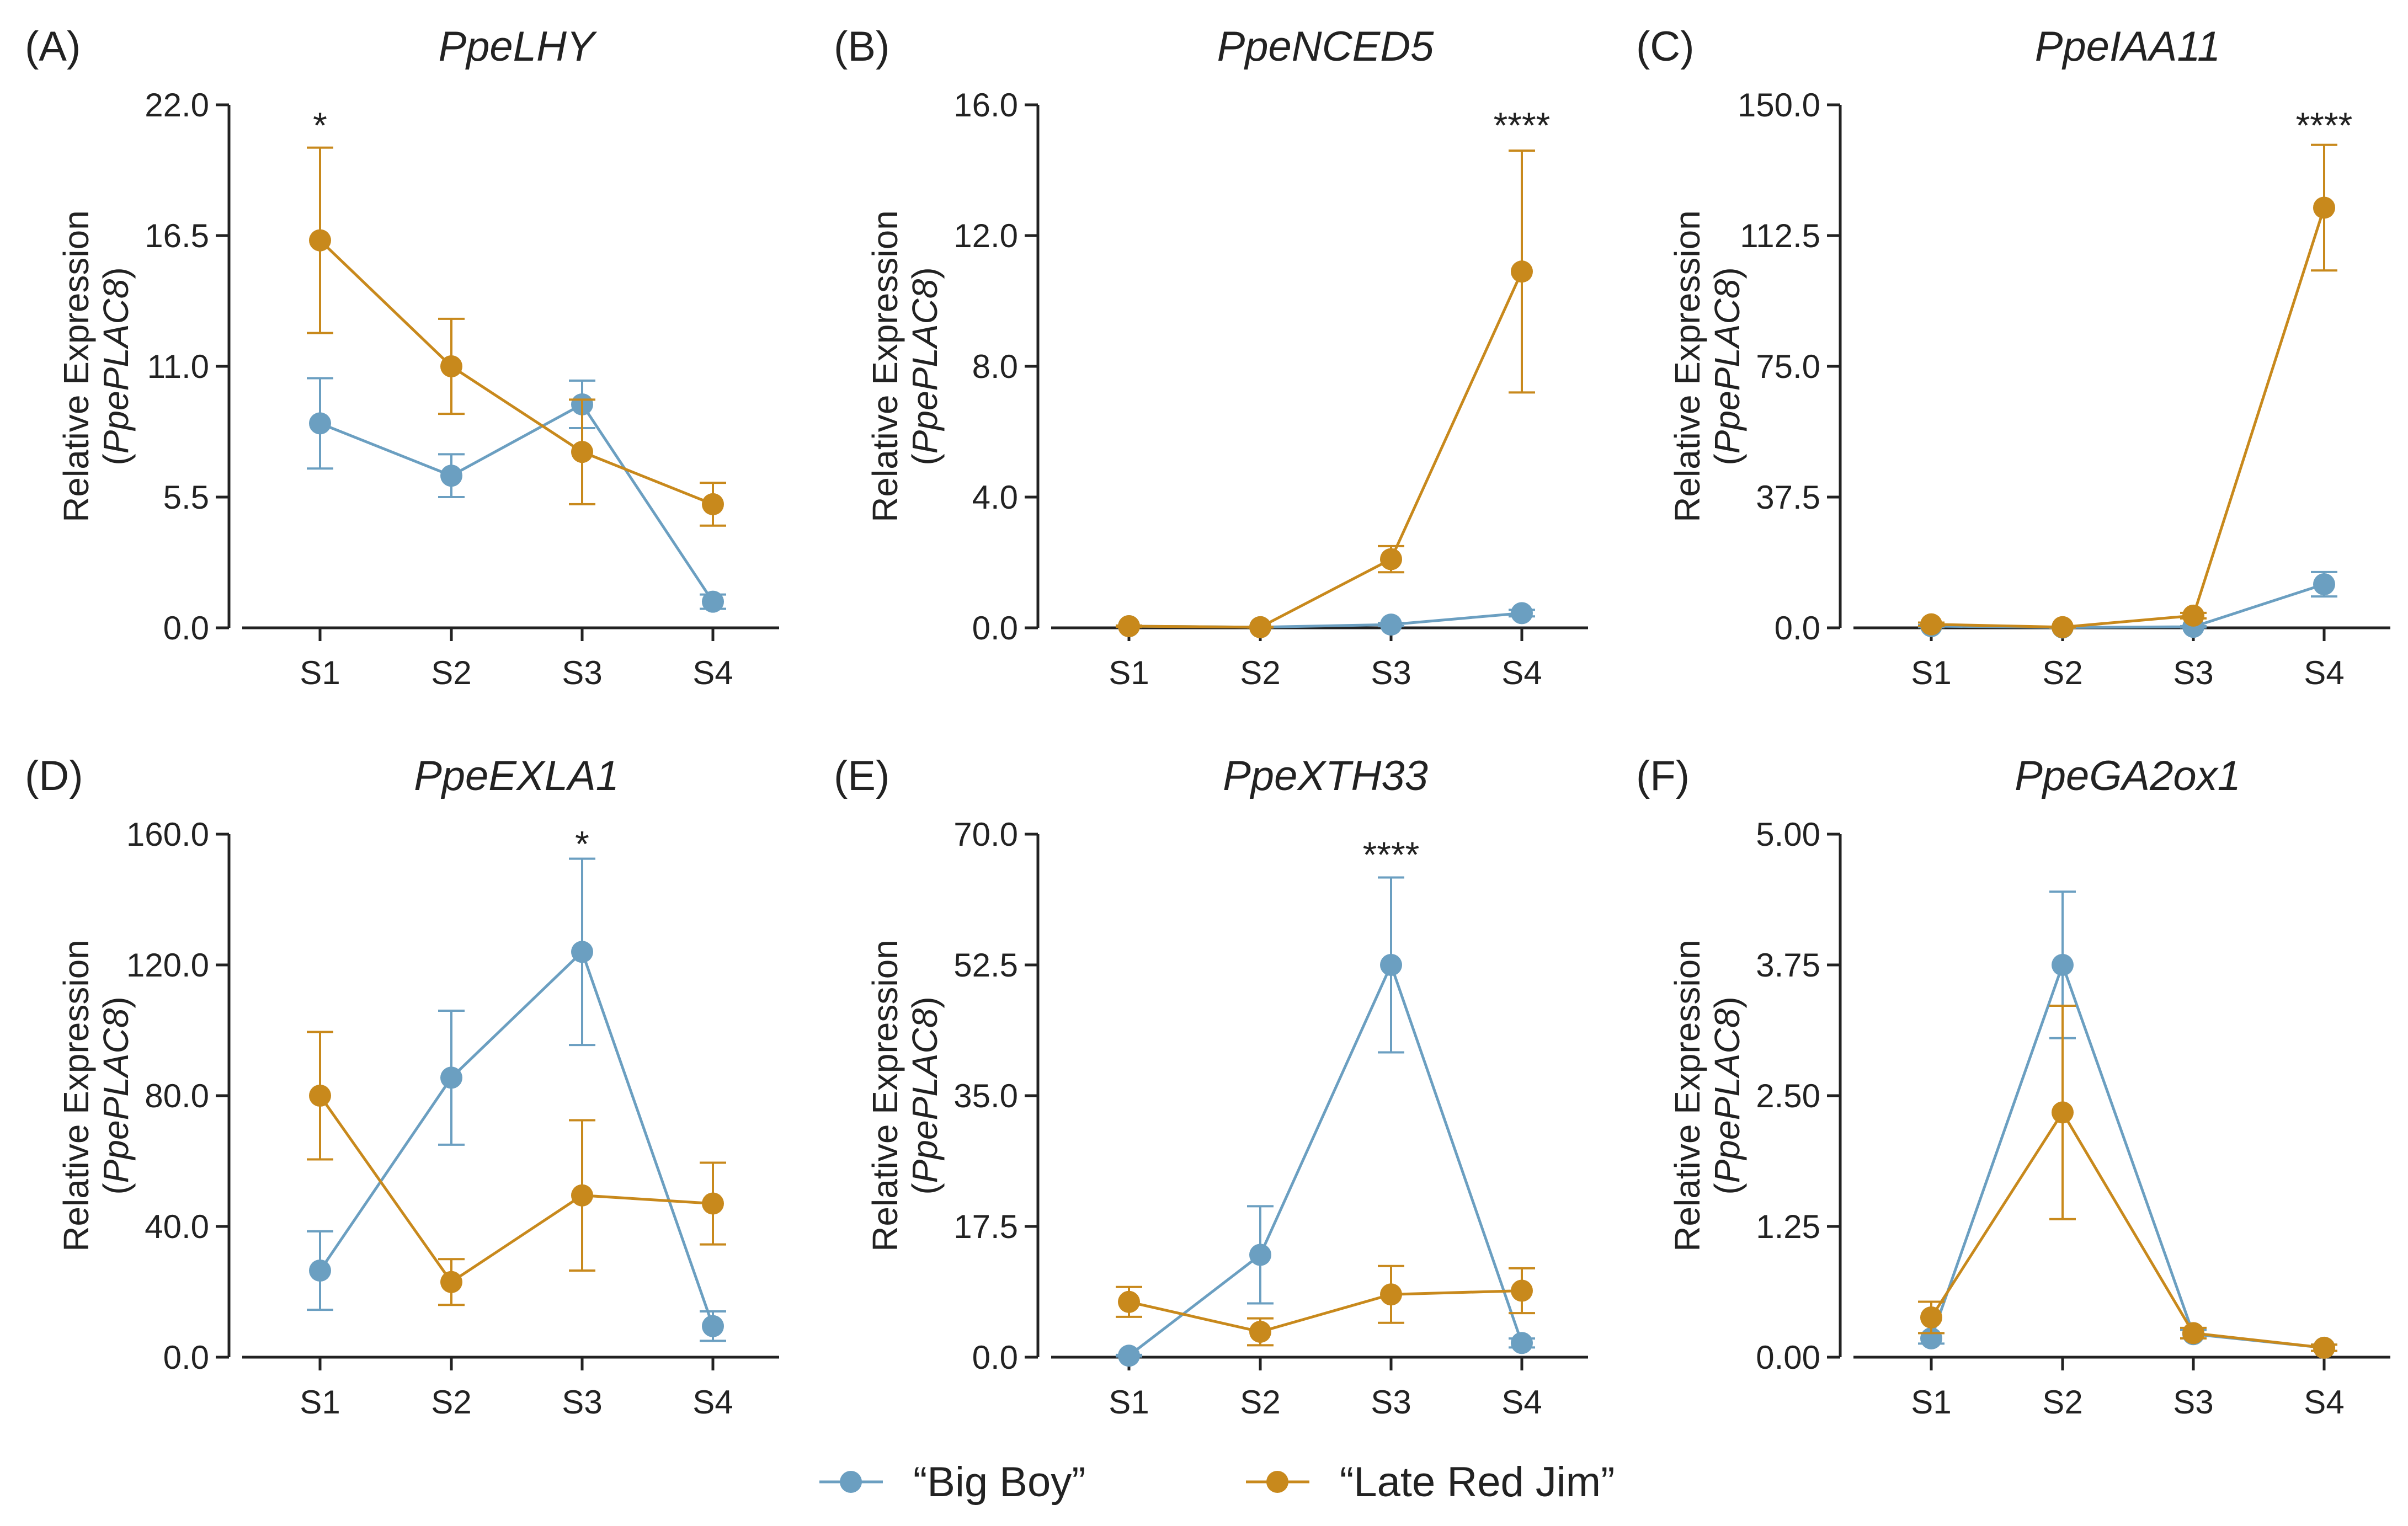 The width and height of the screenshot is (2408, 1526). I want to click on legend-label-big-boy: “Big Boy”, so click(999, 1482).